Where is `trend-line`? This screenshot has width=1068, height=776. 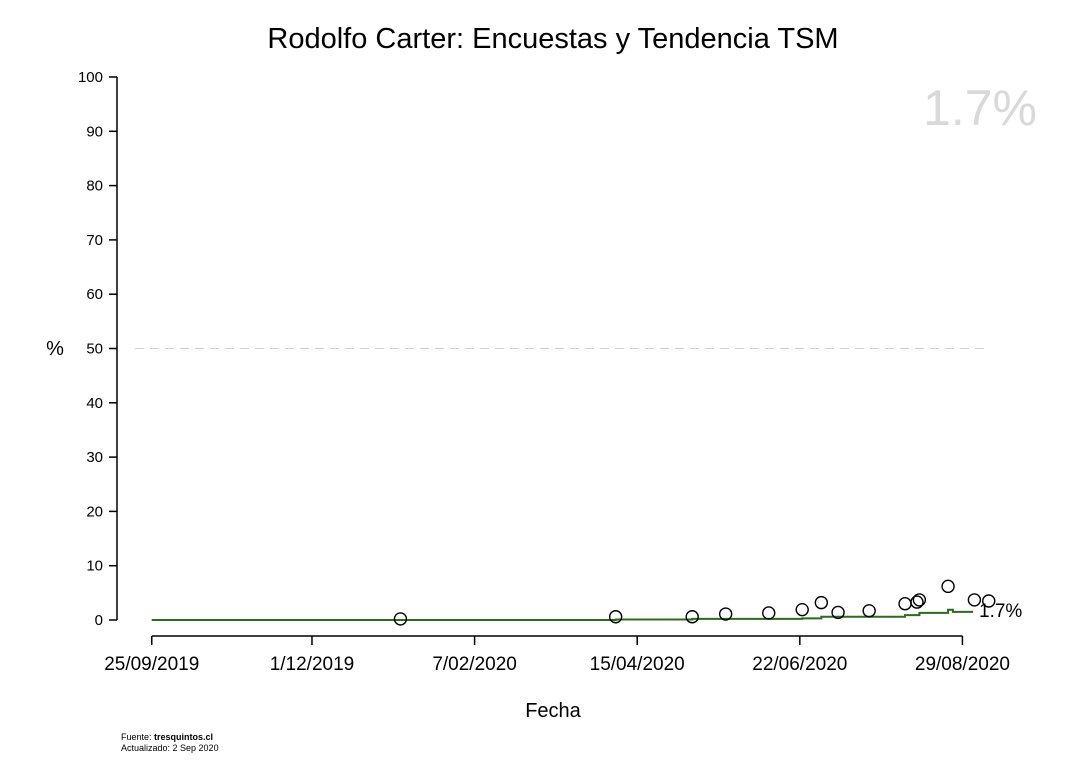 trend-line is located at coordinates (562, 614).